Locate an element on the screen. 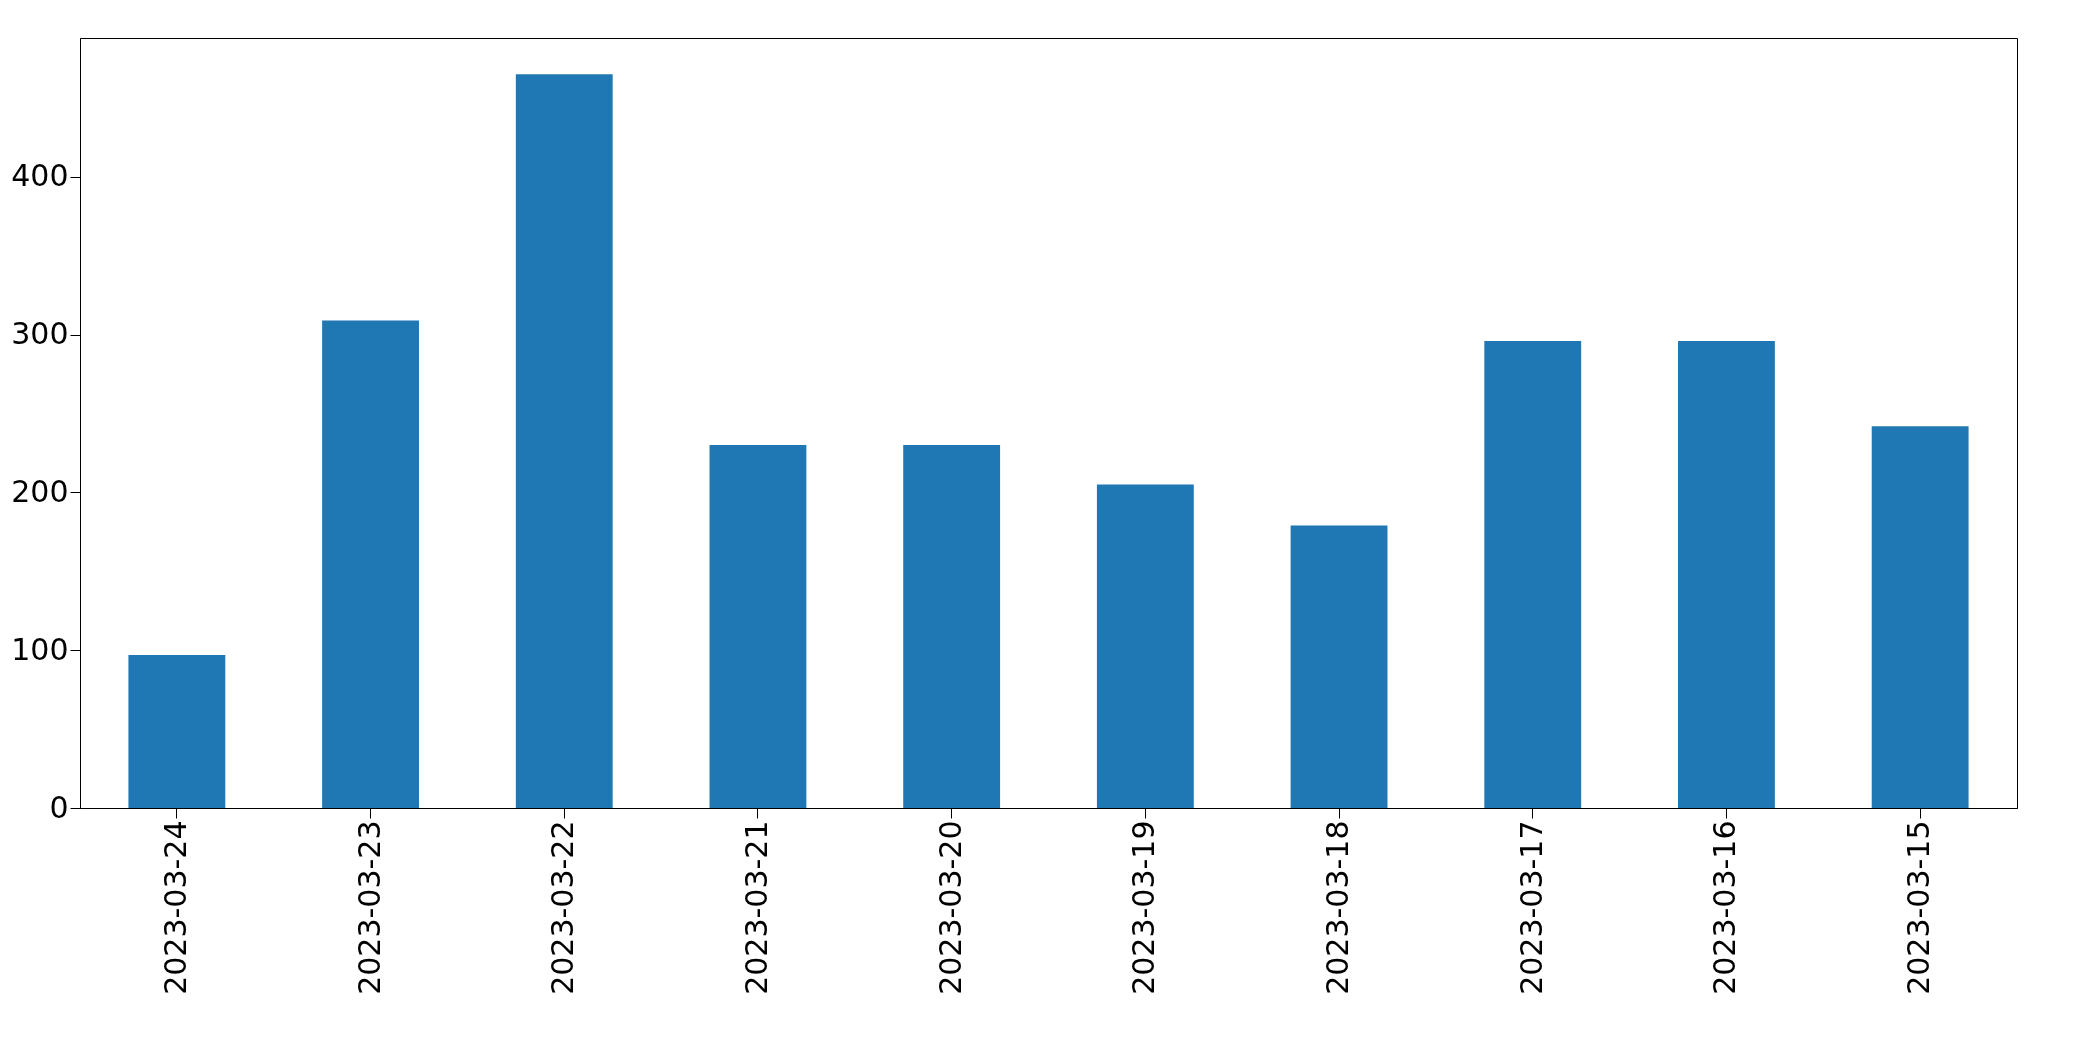 The image size is (2093, 1061). x-tick-label: 2023-03-19 is located at coordinates (1144, 907).